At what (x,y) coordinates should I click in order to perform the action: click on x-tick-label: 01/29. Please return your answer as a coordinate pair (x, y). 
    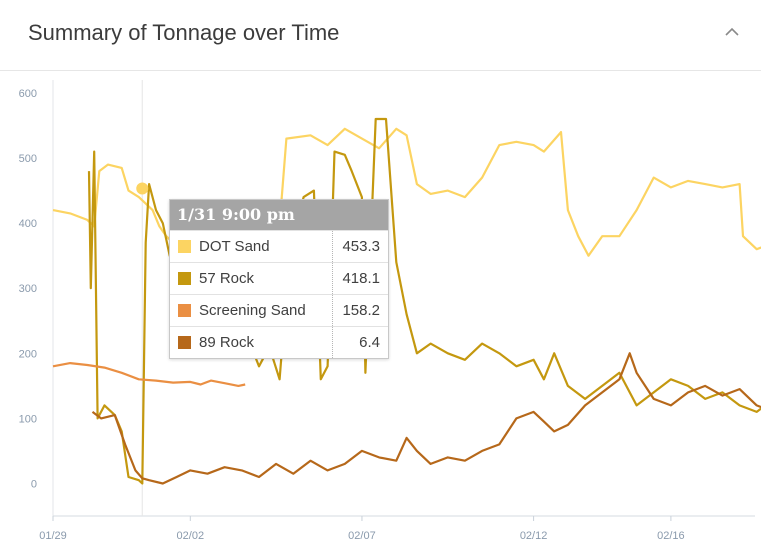
    Looking at the image, I should click on (53, 536).